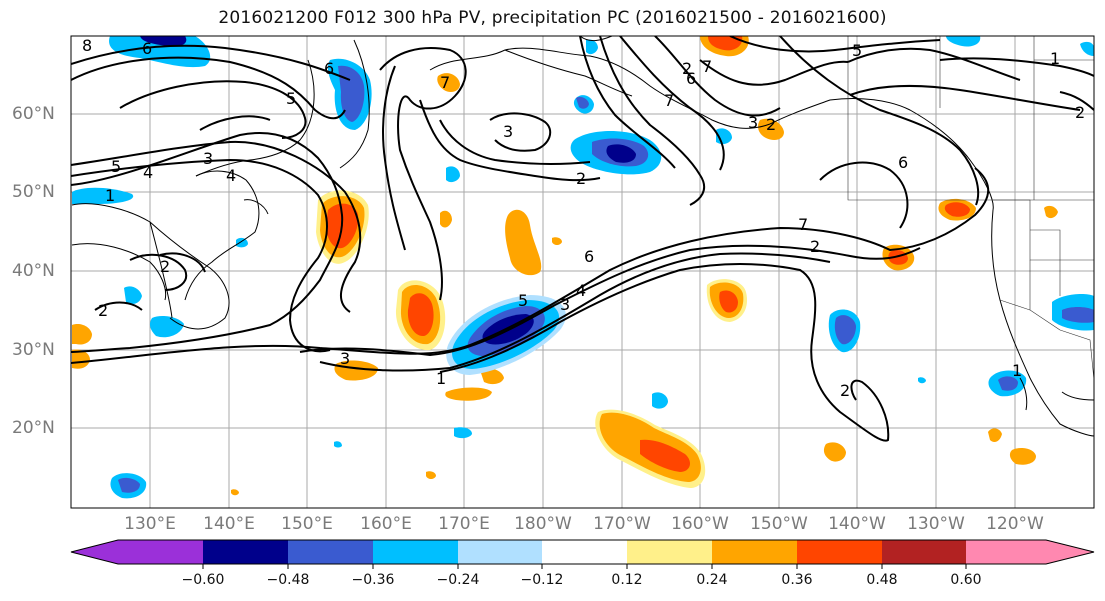  Describe the element at coordinates (882, 580) in the screenshot. I see `colorbar-tick-label: 0.48` at that location.